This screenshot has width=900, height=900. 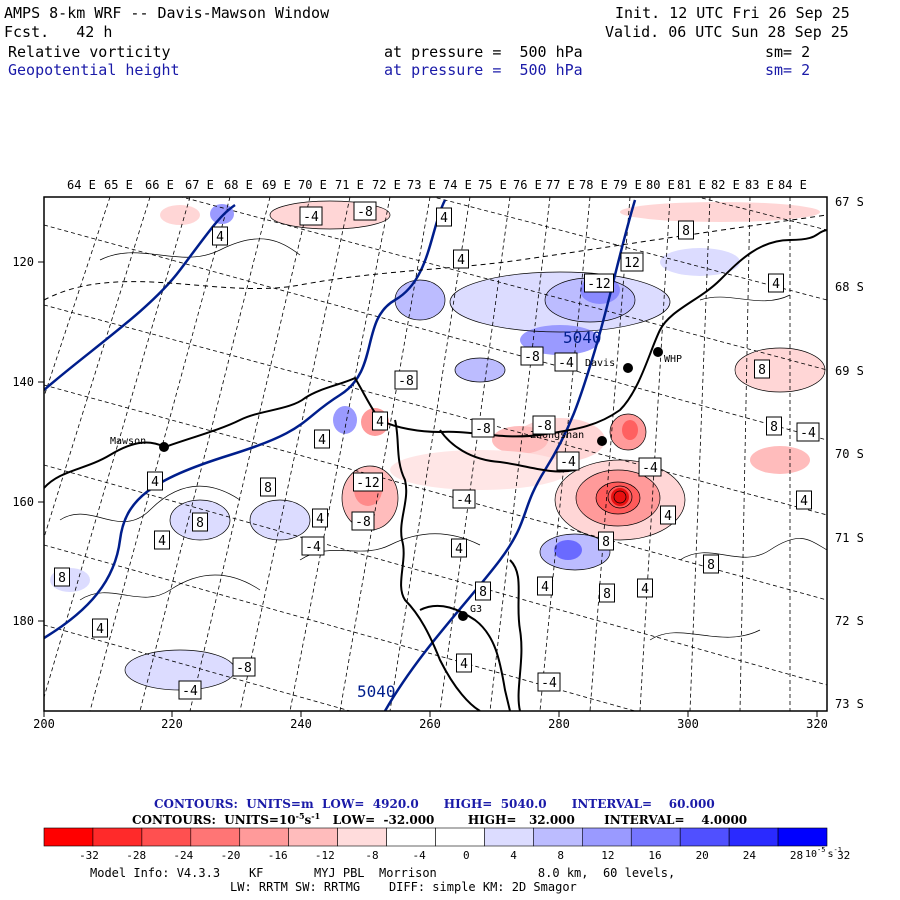 I want to click on forecast-hour: Fcst. 42 h, so click(x=58, y=32).